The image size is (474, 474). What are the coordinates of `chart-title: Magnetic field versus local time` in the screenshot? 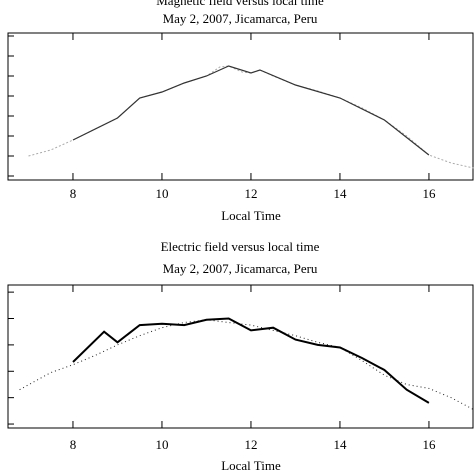 It's located at (240, 4).